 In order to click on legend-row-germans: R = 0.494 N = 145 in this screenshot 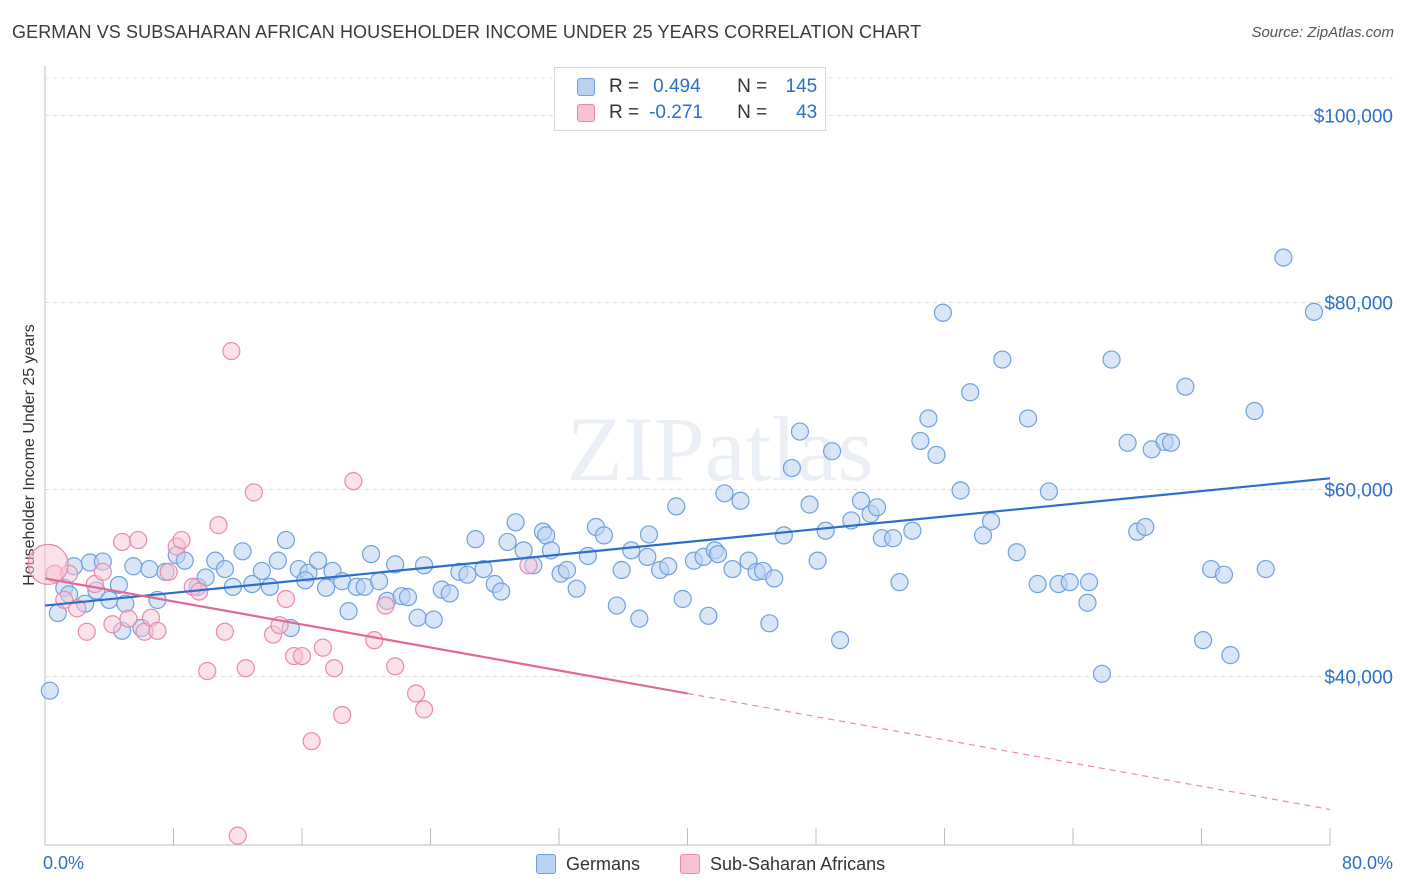, I will do `click(697, 87)`.